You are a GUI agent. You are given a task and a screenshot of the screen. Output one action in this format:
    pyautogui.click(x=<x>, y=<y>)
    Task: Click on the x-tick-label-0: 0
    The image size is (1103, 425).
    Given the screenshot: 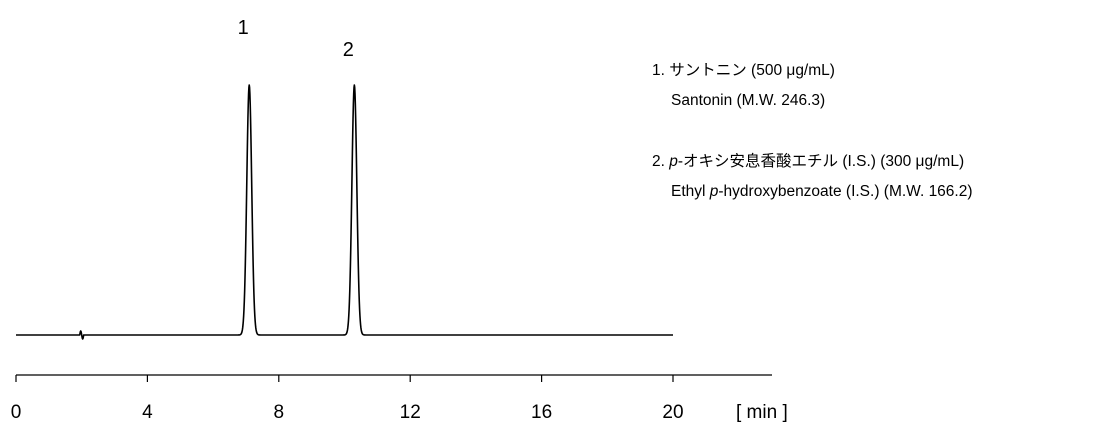 What is the action you would take?
    pyautogui.click(x=16, y=412)
    